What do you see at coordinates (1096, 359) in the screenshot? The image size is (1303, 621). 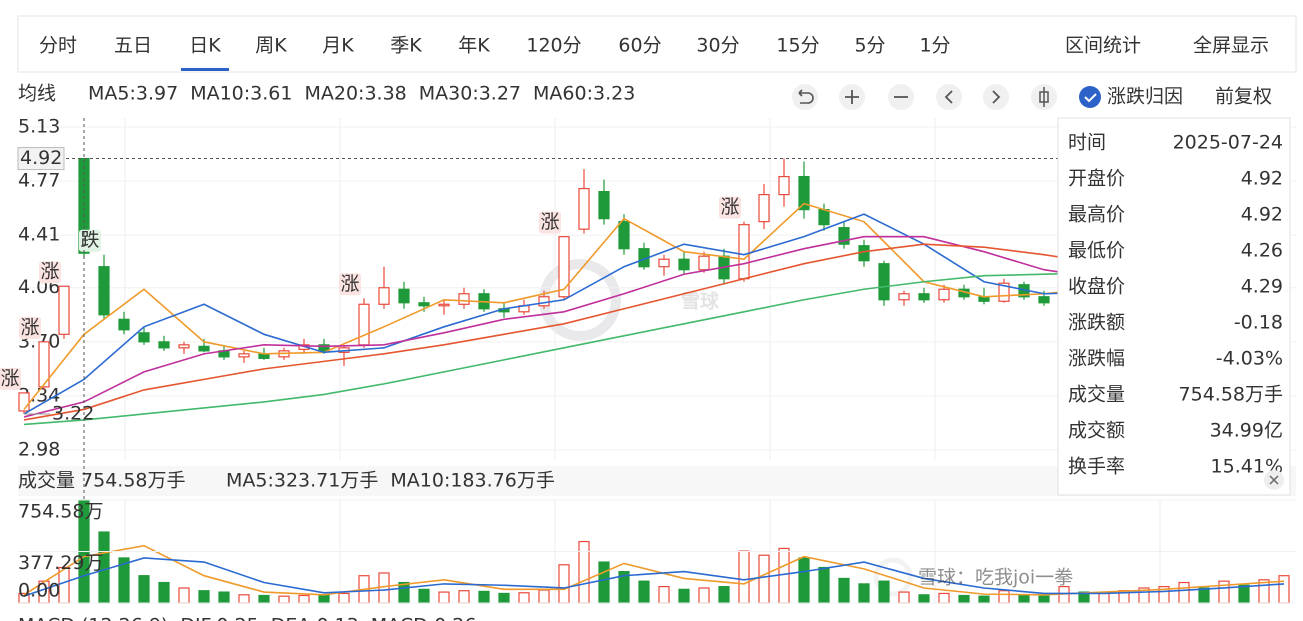 I see `tooltip-label: 涨跌幅` at bounding box center [1096, 359].